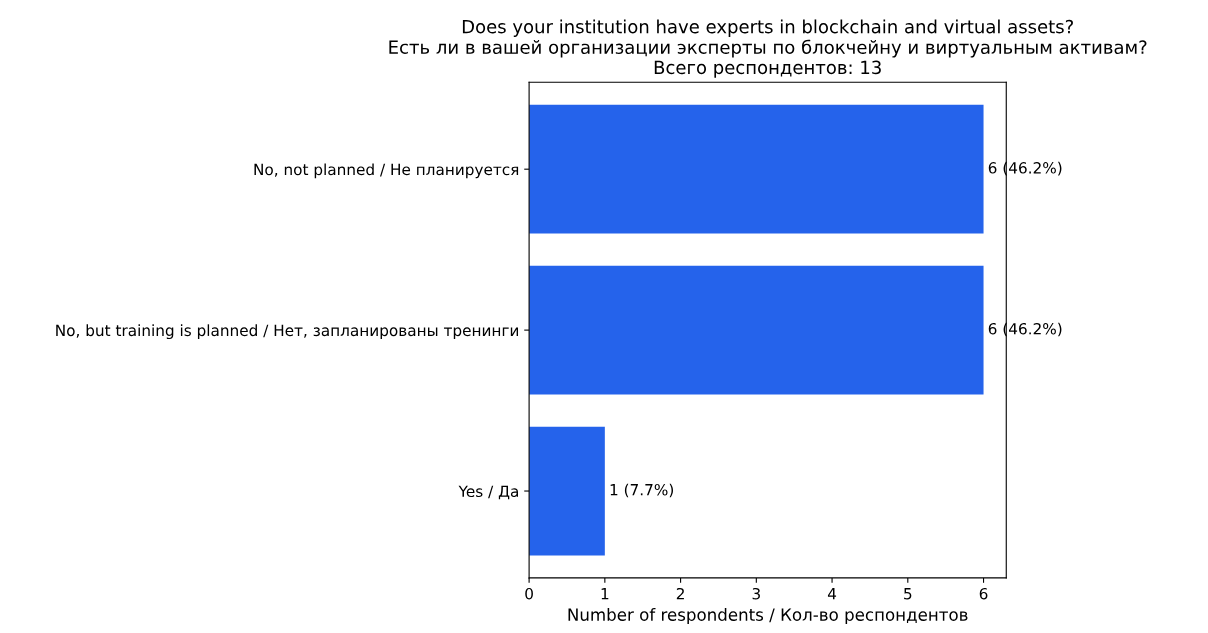  What do you see at coordinates (983, 593) in the screenshot?
I see `x-tick-label: 6` at bounding box center [983, 593].